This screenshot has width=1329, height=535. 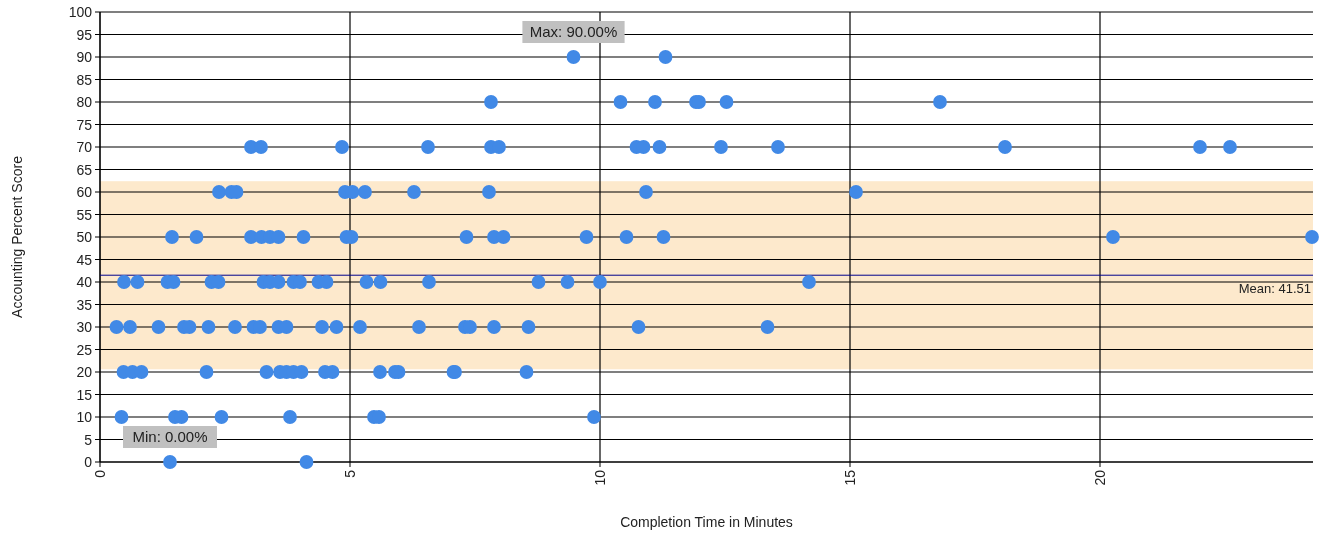 I want to click on x-tick-label: 15, so click(x=850, y=477).